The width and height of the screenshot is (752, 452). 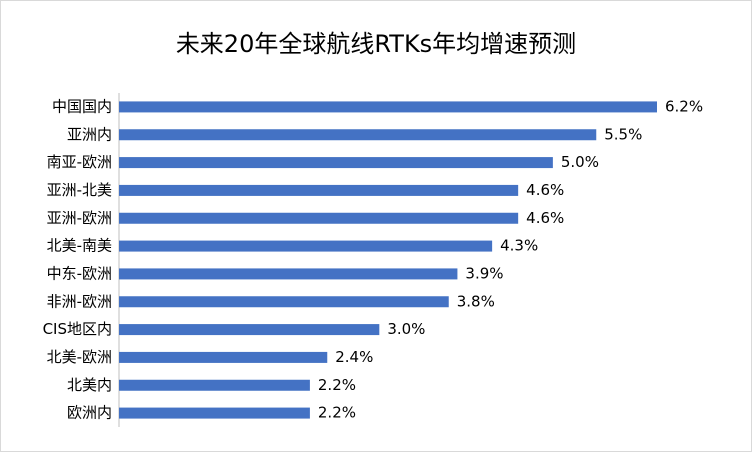 I want to click on y-tick-label: 亚洲-欧洲, so click(x=79, y=218).